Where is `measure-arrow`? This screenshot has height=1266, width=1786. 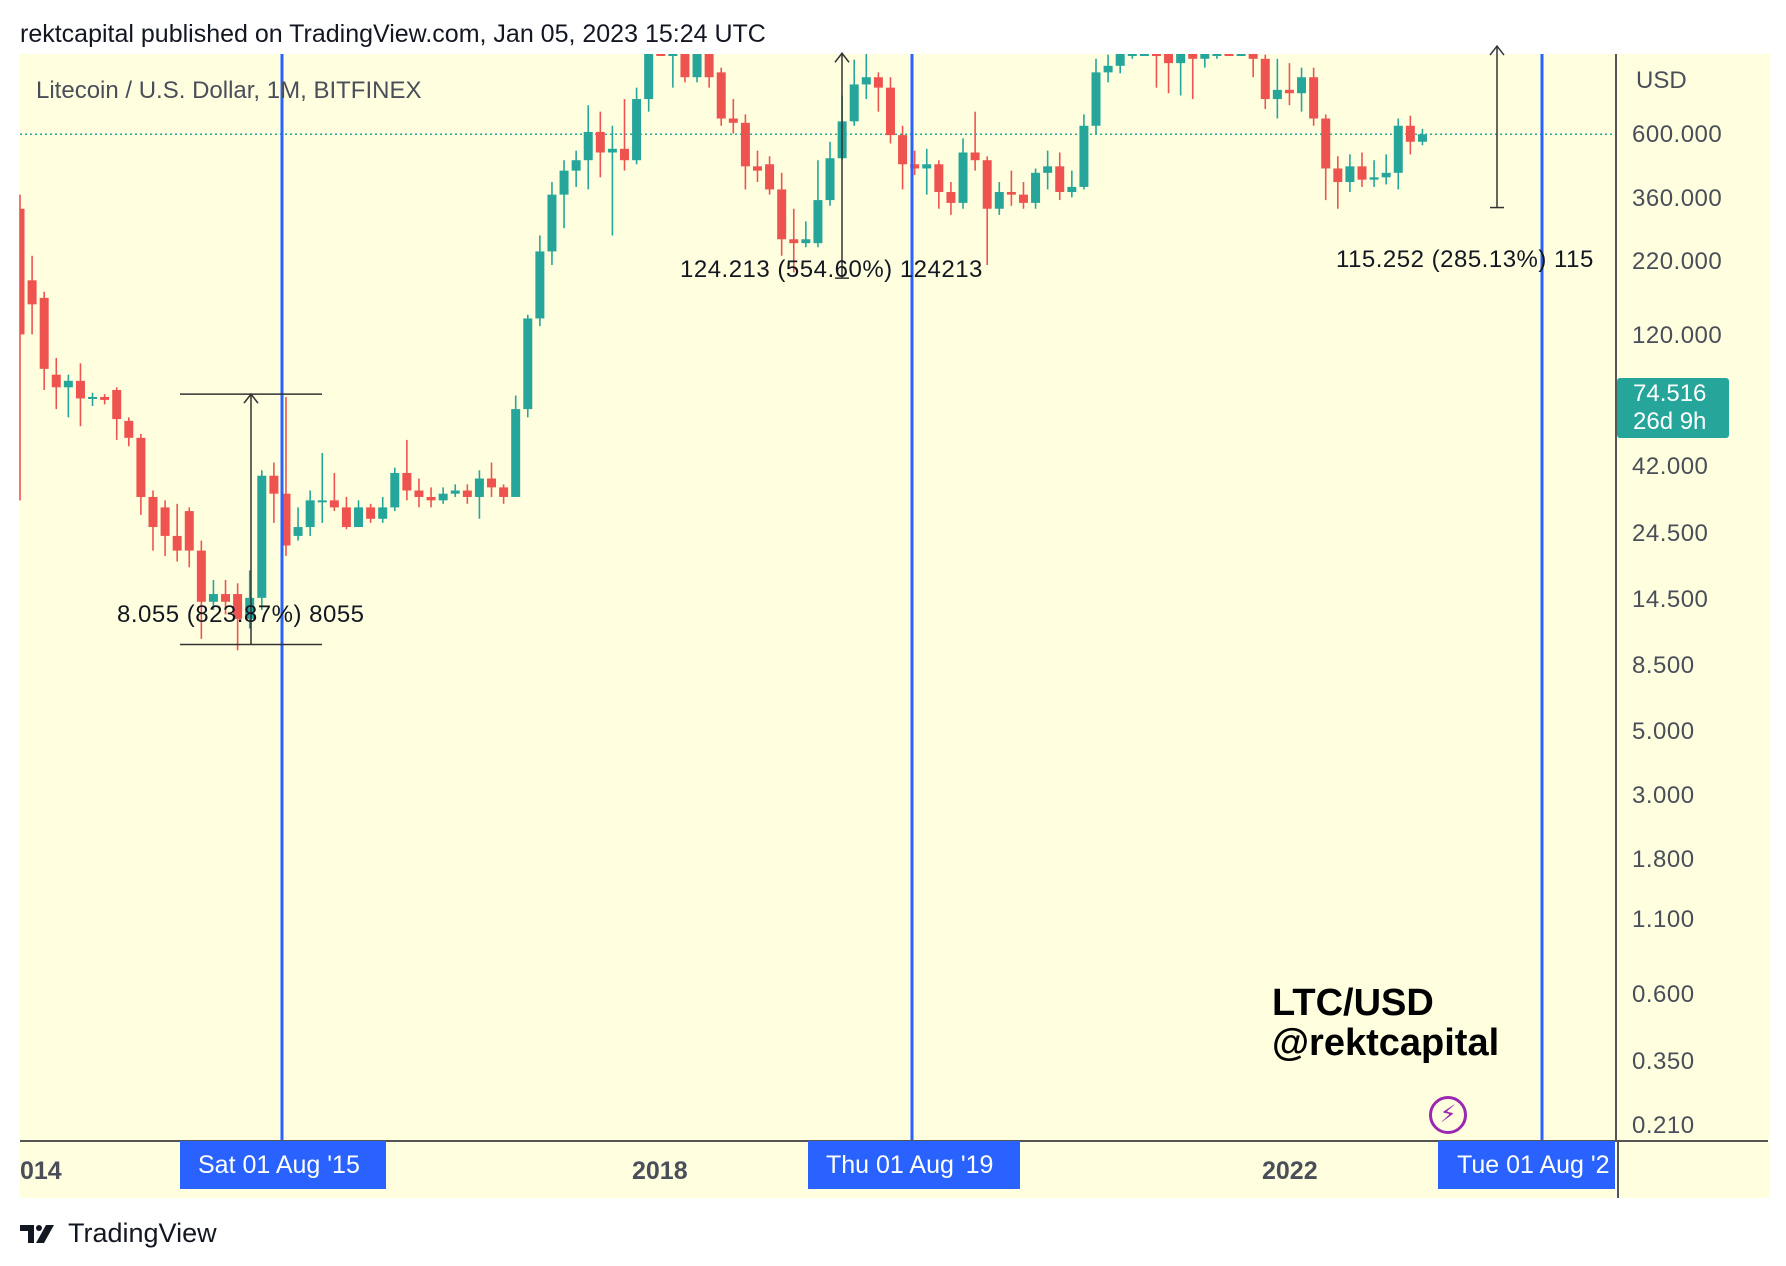 measure-arrow is located at coordinates (842, 57).